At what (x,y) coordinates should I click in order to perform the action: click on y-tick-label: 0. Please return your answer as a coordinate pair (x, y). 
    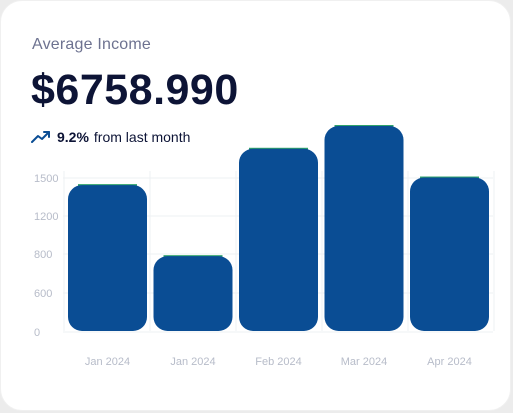
    Looking at the image, I should click on (37, 333).